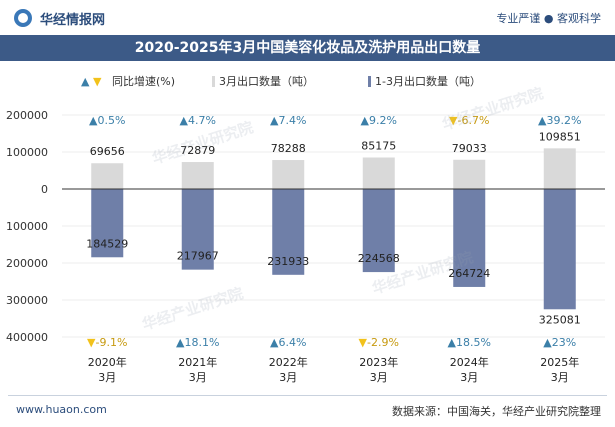 This screenshot has height=427, width=615. What do you see at coordinates (197, 342) in the screenshot?
I see `growth-label-cumulative: ▲18.1%` at bounding box center [197, 342].